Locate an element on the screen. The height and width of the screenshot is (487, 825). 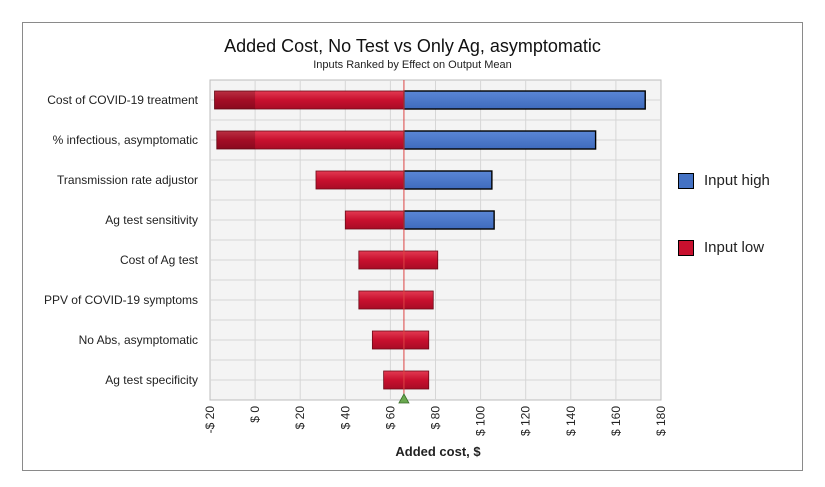
category-label: Transmission rate adjustor is located at coordinates (127, 180).